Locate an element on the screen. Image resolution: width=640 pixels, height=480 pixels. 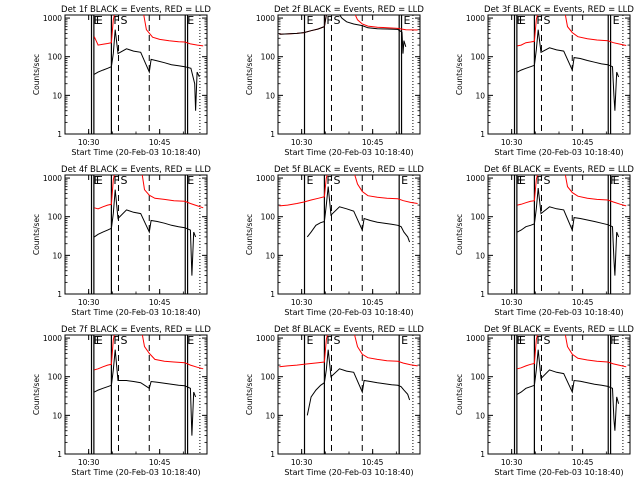
chart-title: Det 1f BLACK = Events, RED = LLD is located at coordinates (136, 10).